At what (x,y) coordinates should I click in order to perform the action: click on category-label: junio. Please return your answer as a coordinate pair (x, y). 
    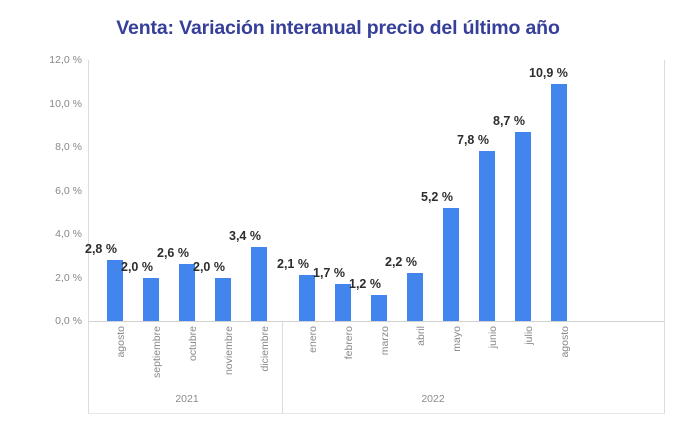
    Looking at the image, I should click on (493, 337).